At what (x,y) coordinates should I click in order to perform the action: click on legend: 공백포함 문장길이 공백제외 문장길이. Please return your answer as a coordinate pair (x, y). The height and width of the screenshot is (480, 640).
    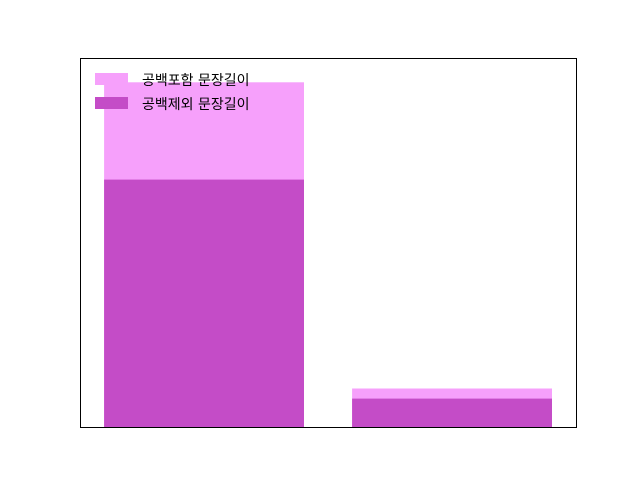
    Looking at the image, I should click on (172, 93).